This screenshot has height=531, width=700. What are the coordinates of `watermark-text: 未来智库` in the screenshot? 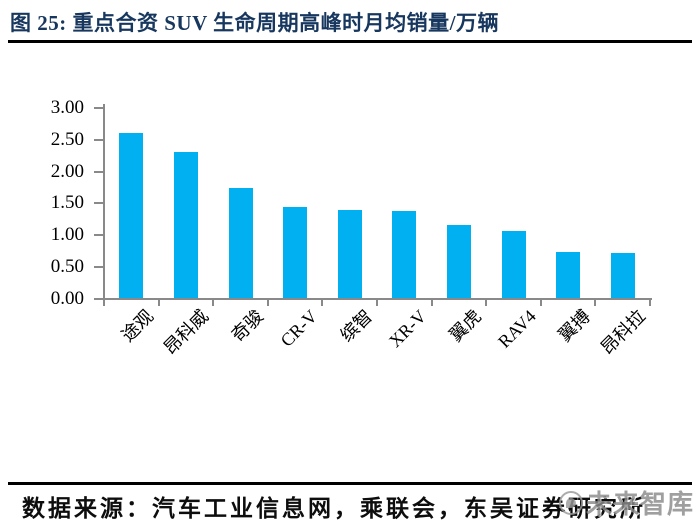 It's located at (639, 504).